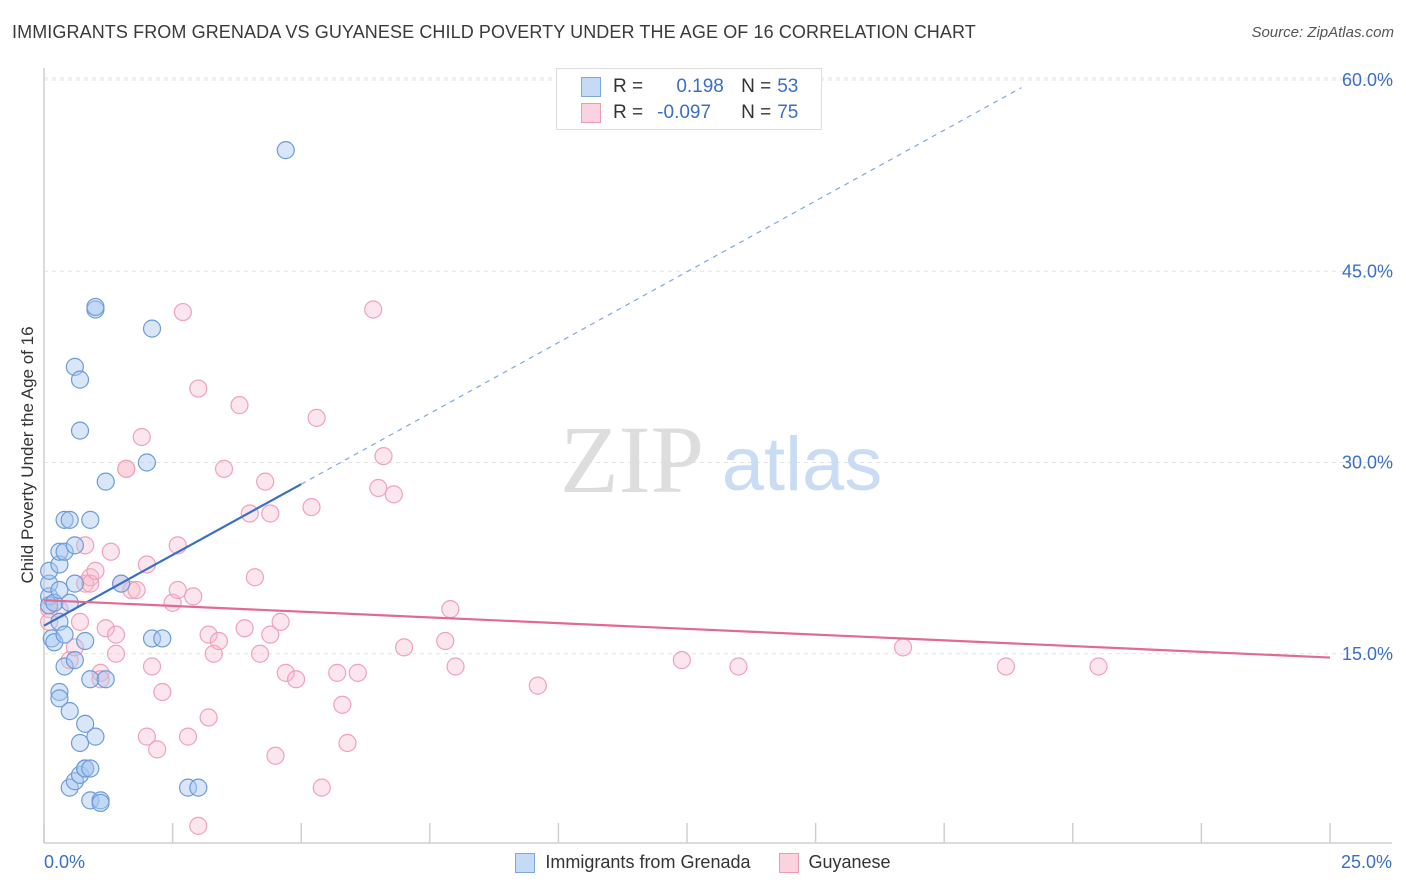  Describe the element at coordinates (1367, 654) in the screenshot. I see `y-tick-label: 15.0%` at that location.